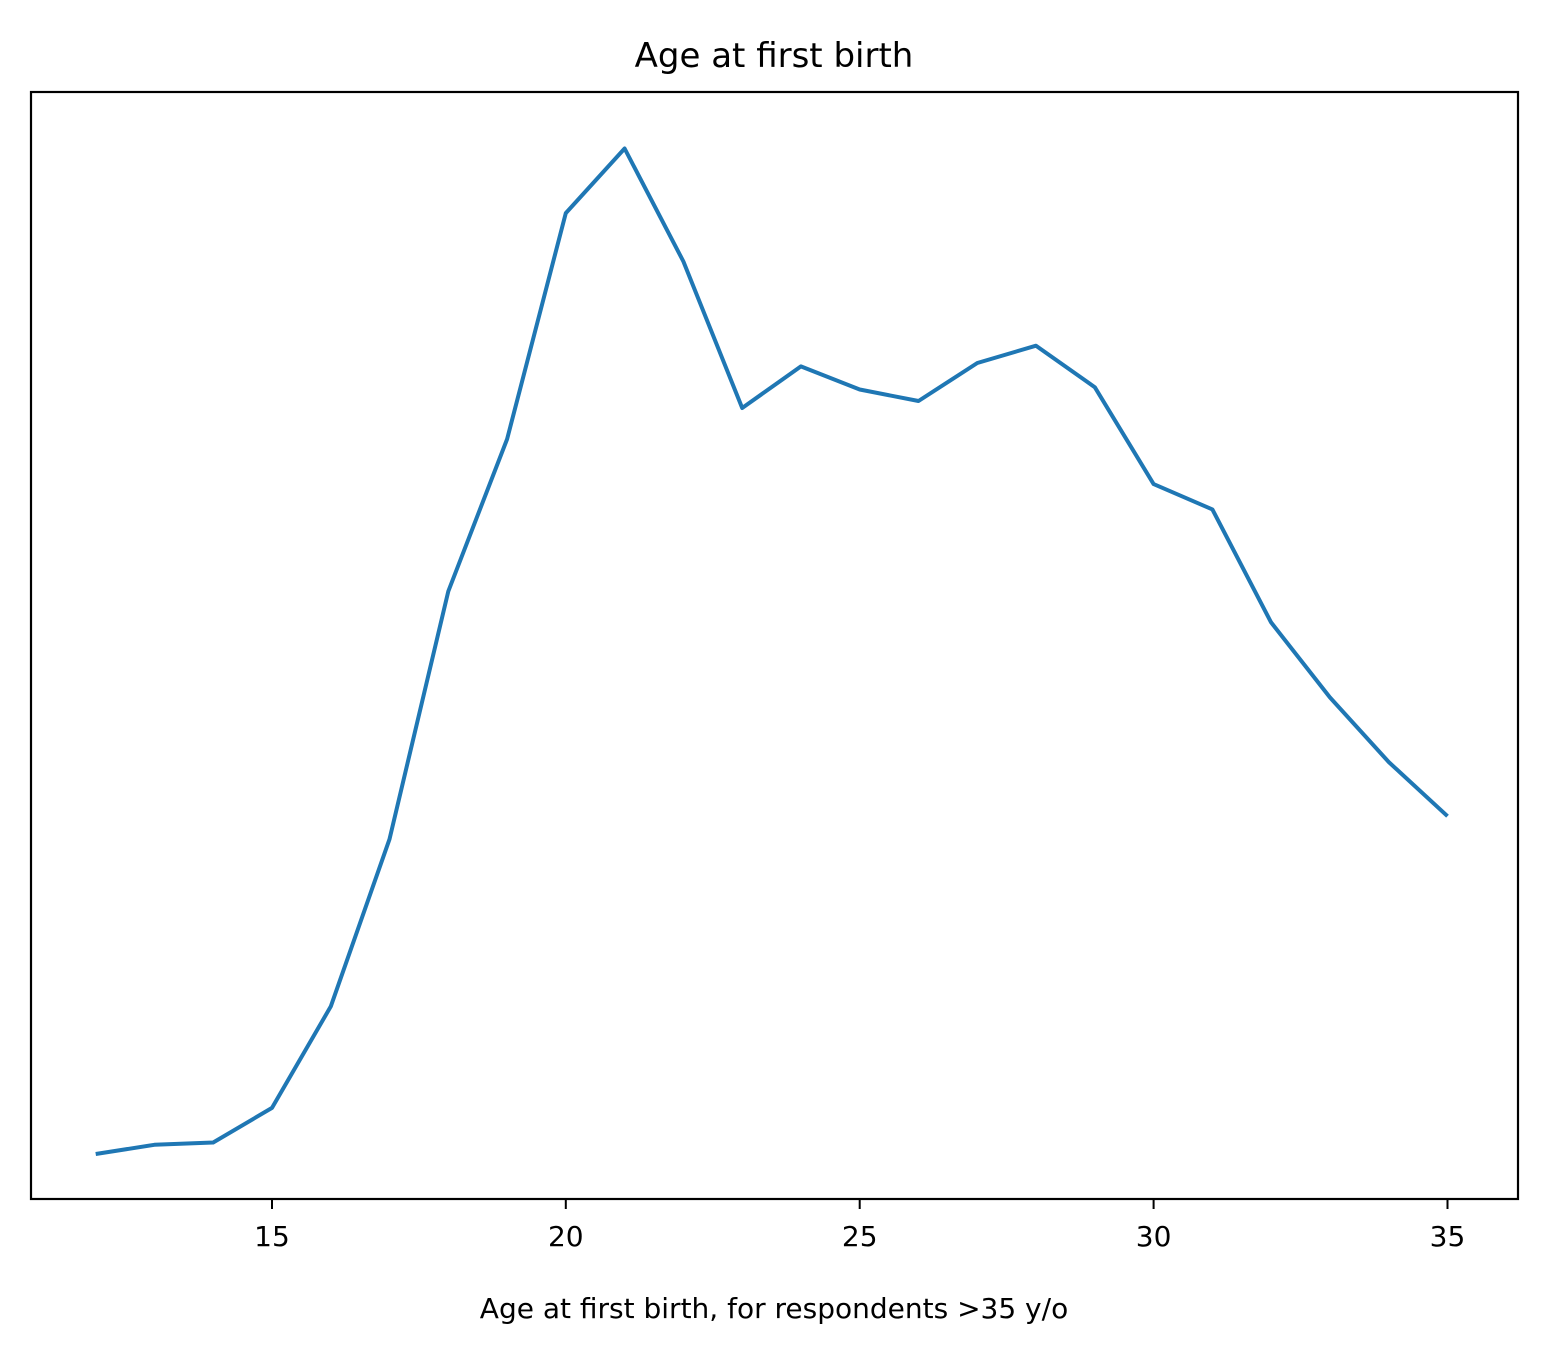 This screenshot has width=1548, height=1361. What do you see at coordinates (860, 1236) in the screenshot?
I see `x-tick-label-2: 25` at bounding box center [860, 1236].